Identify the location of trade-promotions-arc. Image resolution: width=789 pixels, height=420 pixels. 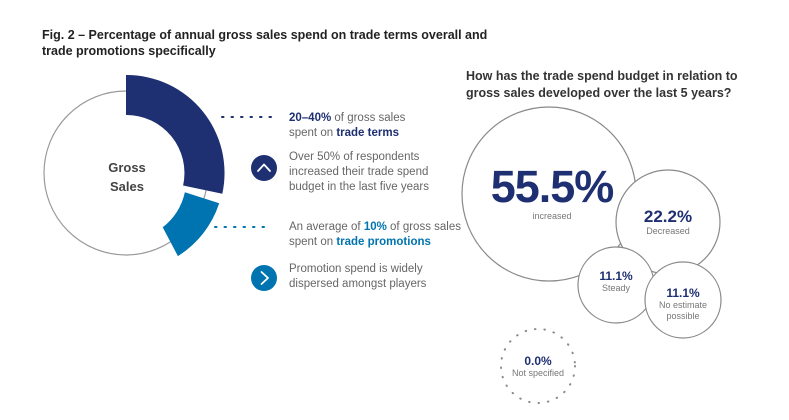
(191, 224).